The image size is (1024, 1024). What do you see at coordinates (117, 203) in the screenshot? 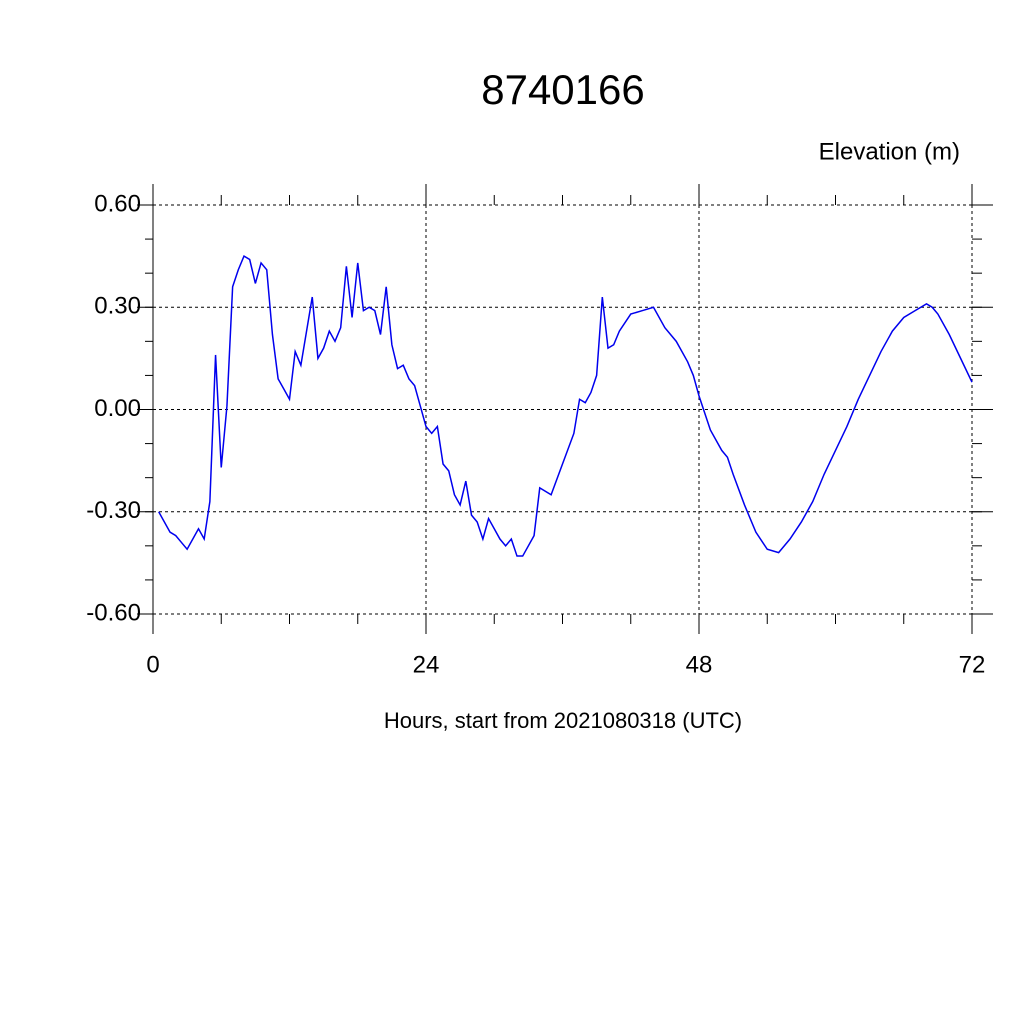
I see `y-tick-label: 0.60` at bounding box center [117, 203].